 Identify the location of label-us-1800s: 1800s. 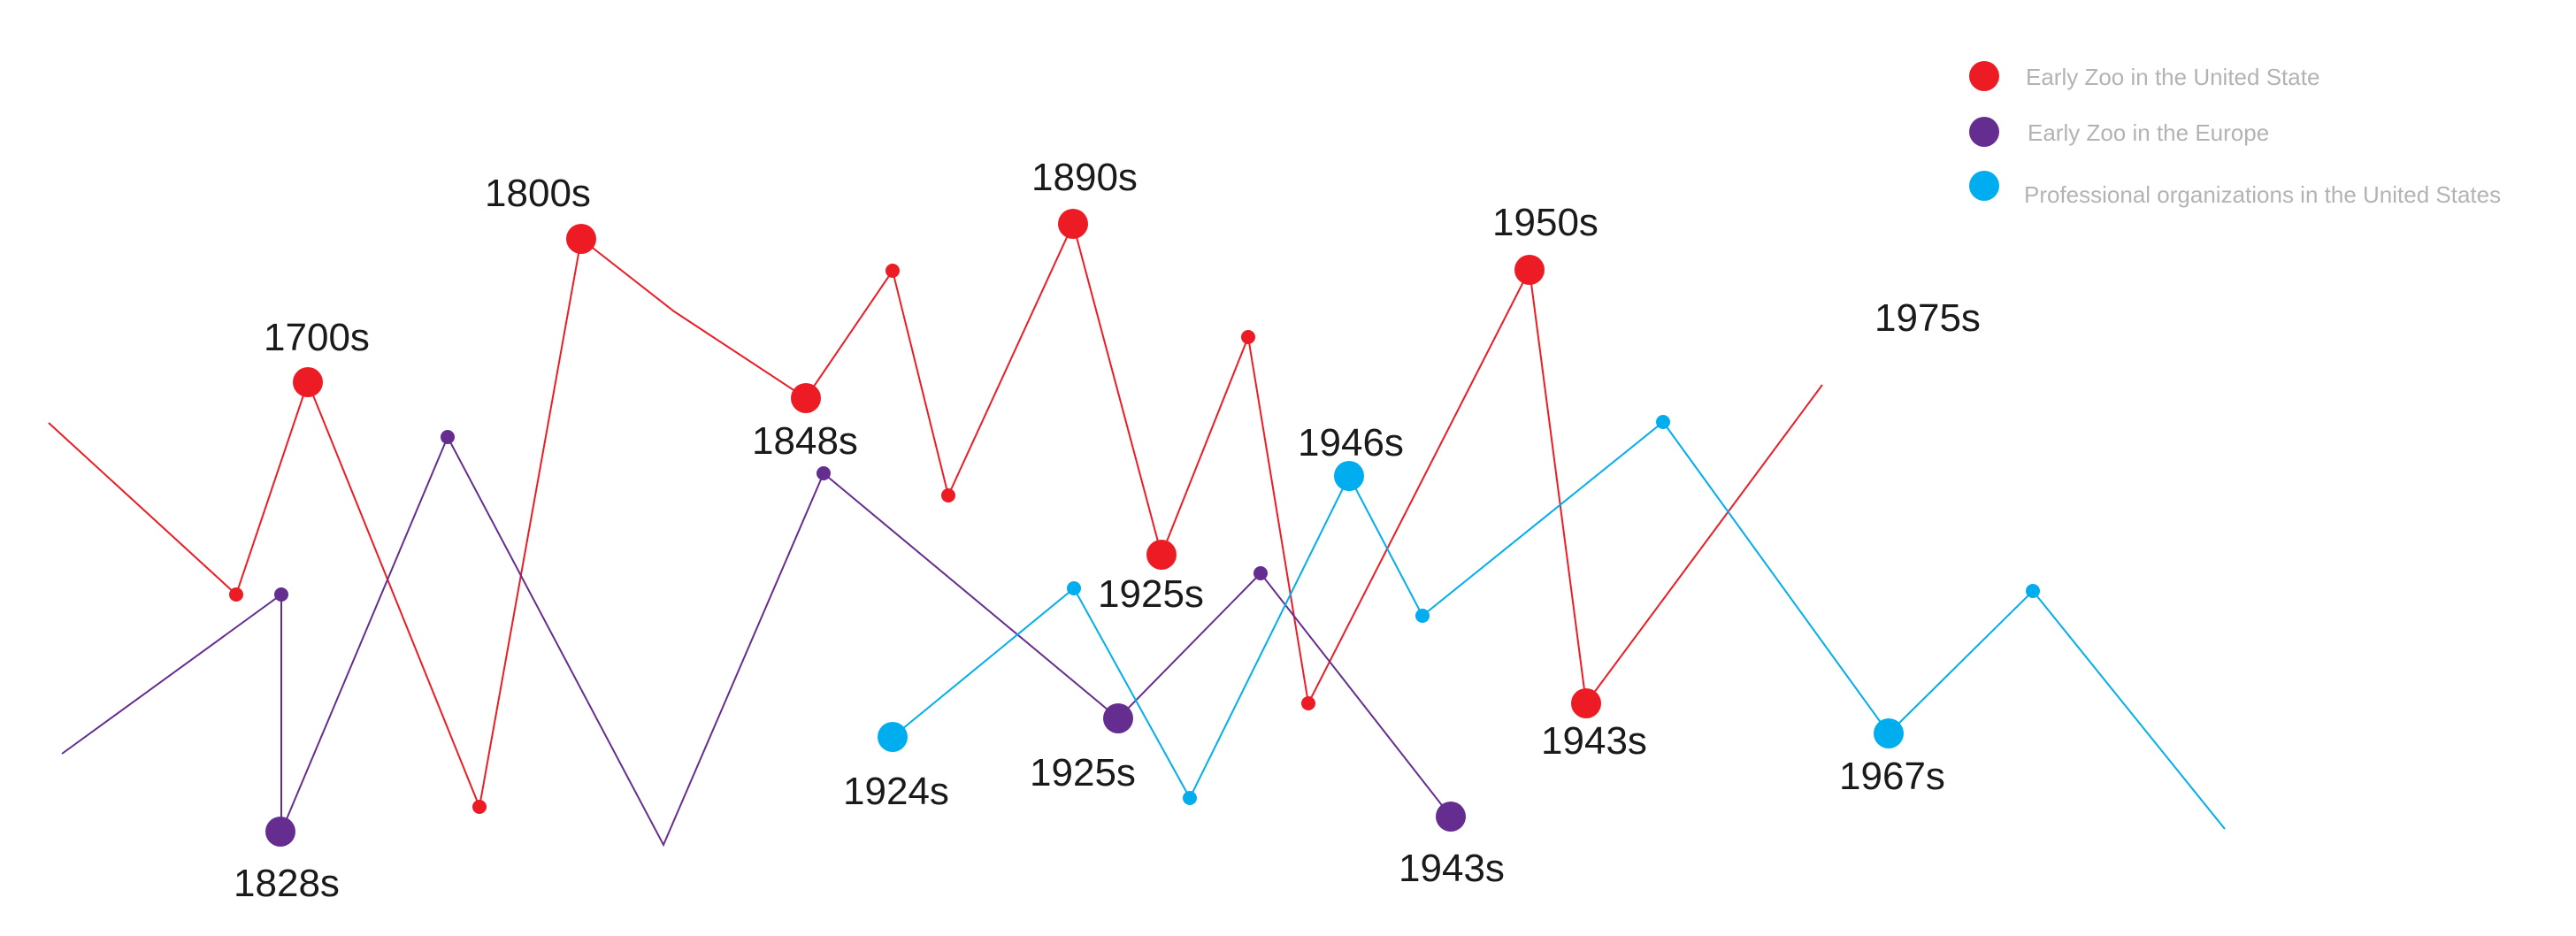
(538, 193).